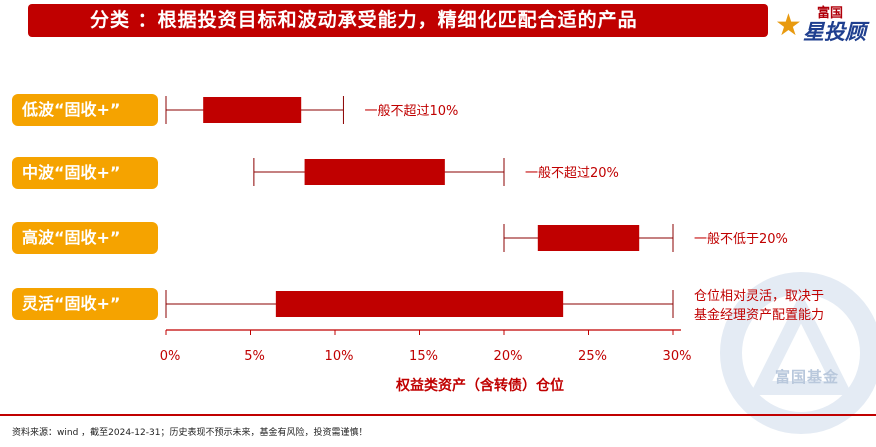 This screenshot has width=876, height=447. What do you see at coordinates (592, 356) in the screenshot?
I see `x-tick-label: 25%` at bounding box center [592, 356].